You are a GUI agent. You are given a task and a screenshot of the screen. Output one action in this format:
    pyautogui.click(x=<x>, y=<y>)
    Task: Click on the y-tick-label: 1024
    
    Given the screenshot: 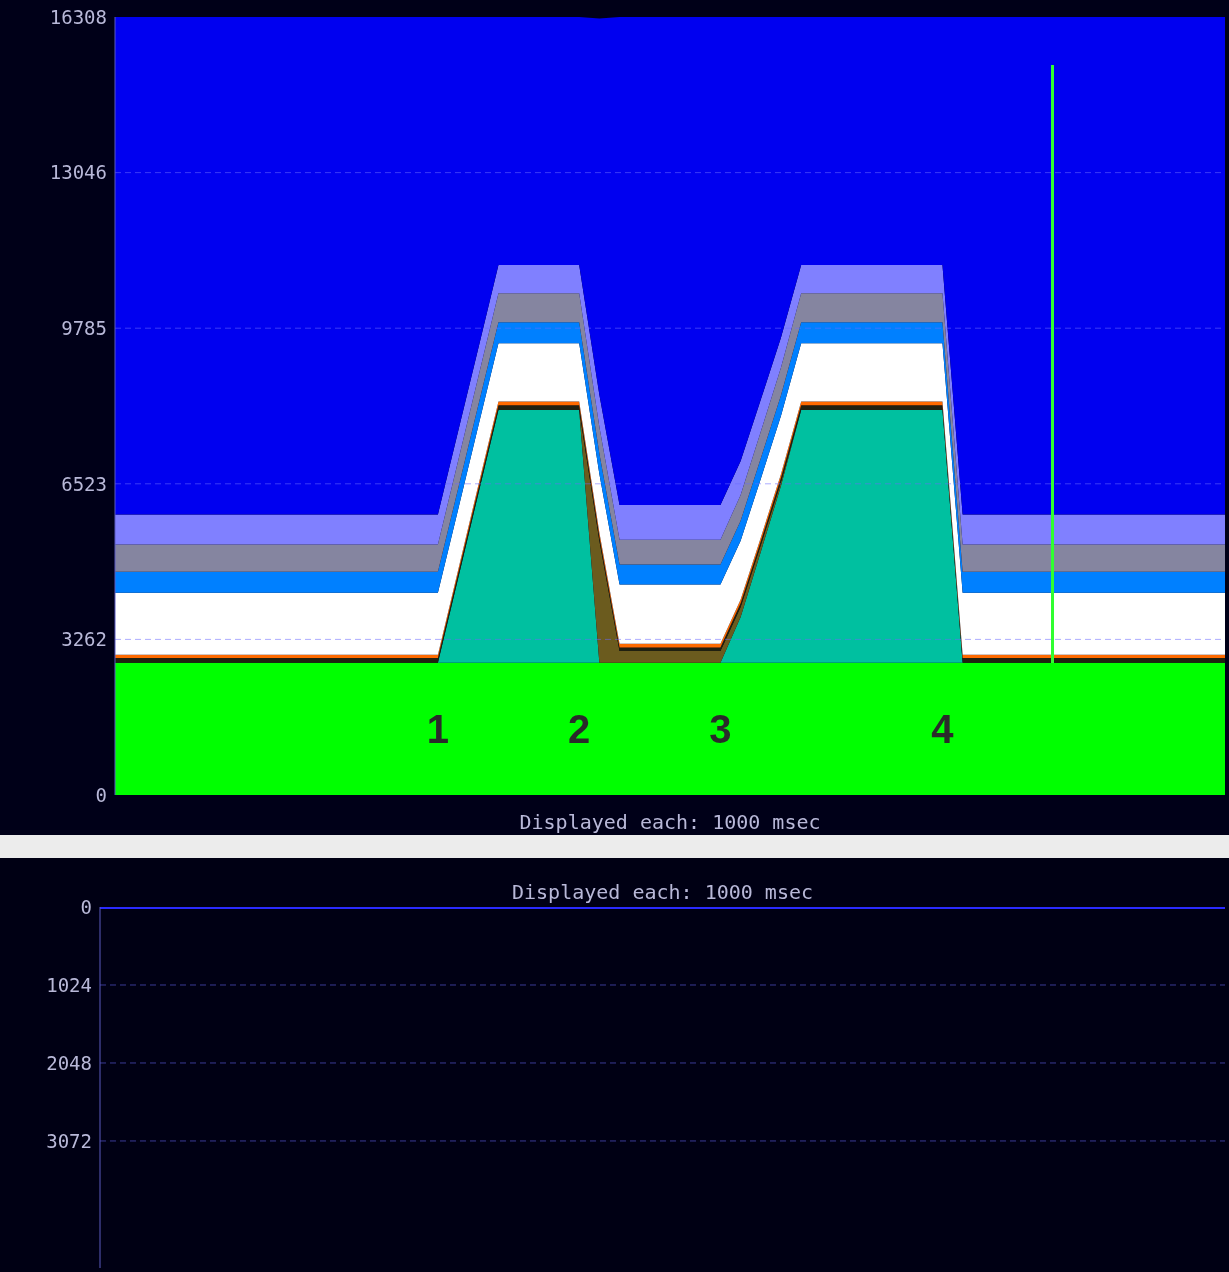 What is the action you would take?
    pyautogui.click(x=69, y=984)
    